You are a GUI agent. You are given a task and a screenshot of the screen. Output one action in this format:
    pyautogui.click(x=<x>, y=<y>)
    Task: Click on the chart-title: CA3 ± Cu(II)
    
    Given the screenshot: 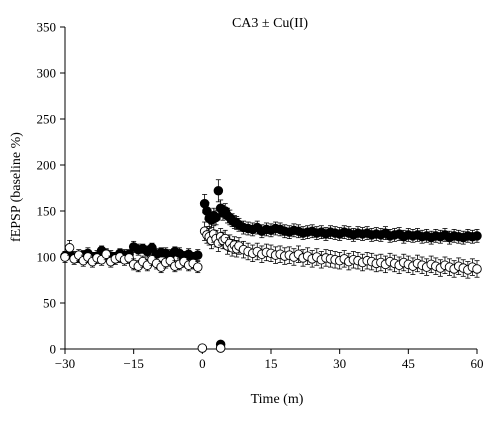 What is the action you would take?
    pyautogui.click(x=270, y=23)
    